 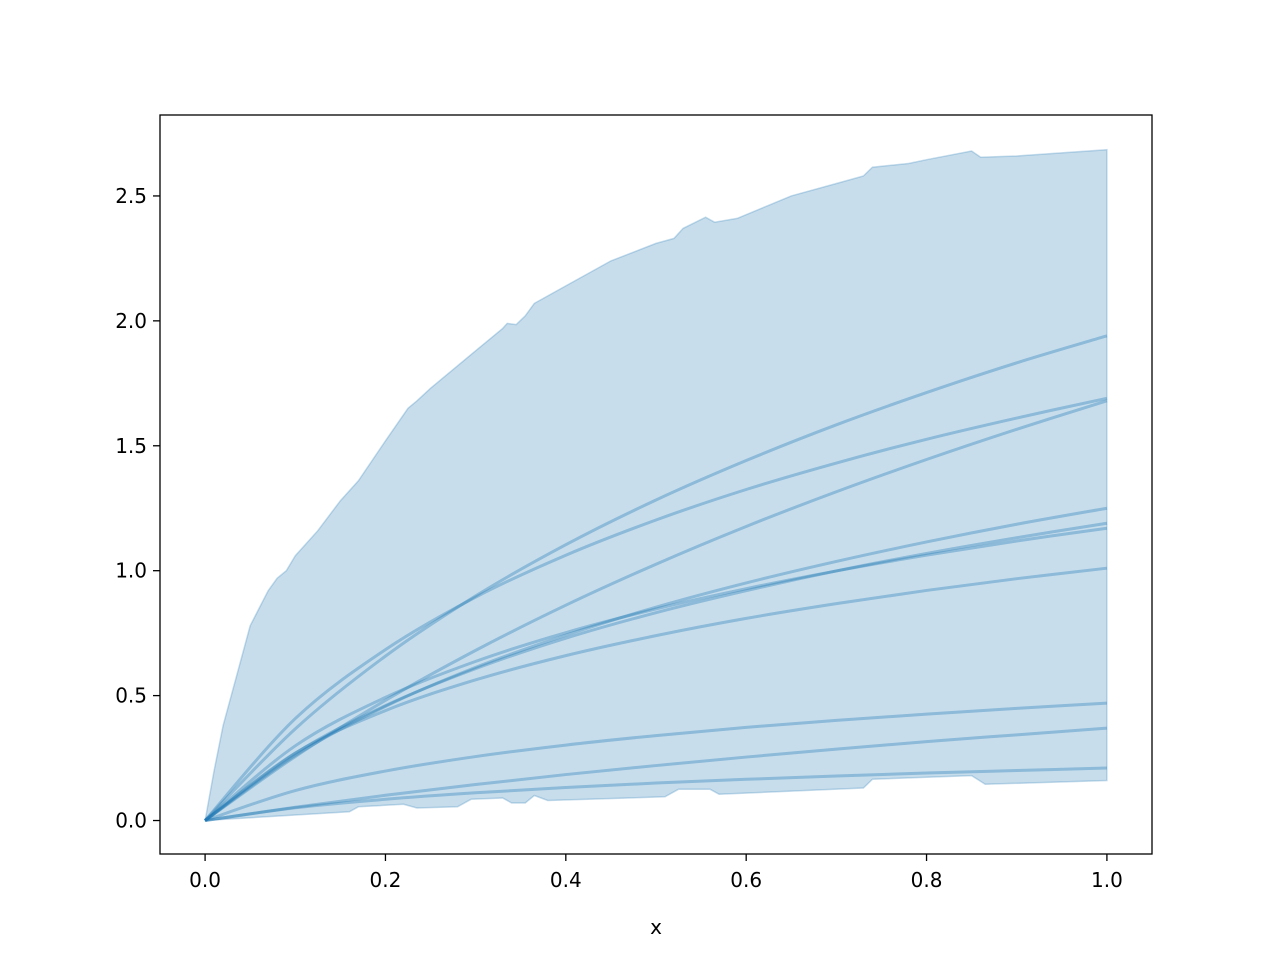 What do you see at coordinates (927, 880) in the screenshot?
I see `x-tick-label: 0.8` at bounding box center [927, 880].